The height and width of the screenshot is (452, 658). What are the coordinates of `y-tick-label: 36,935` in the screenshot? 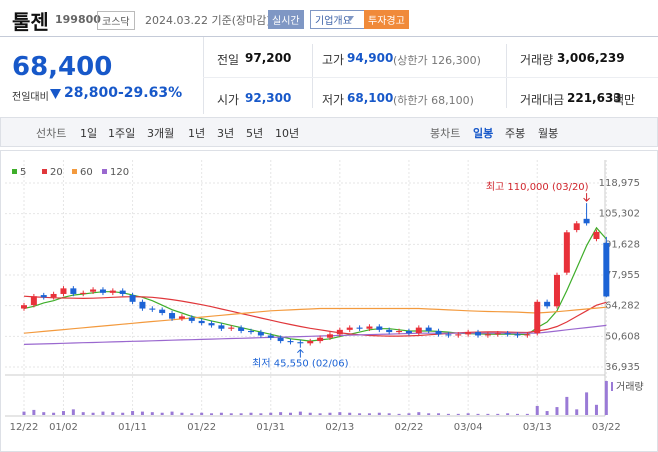 It's located at (622, 367).